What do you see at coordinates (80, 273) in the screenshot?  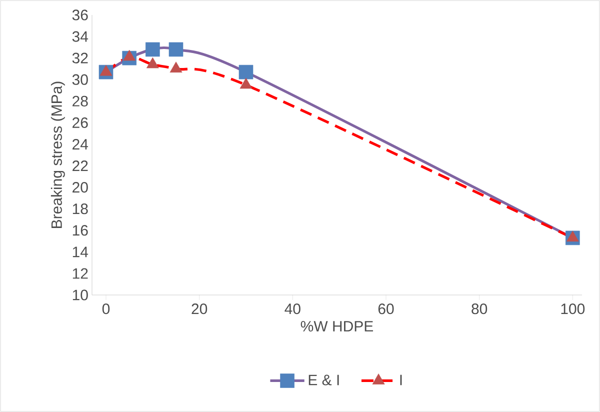 I see `y-tick-label: 12` at bounding box center [80, 273].